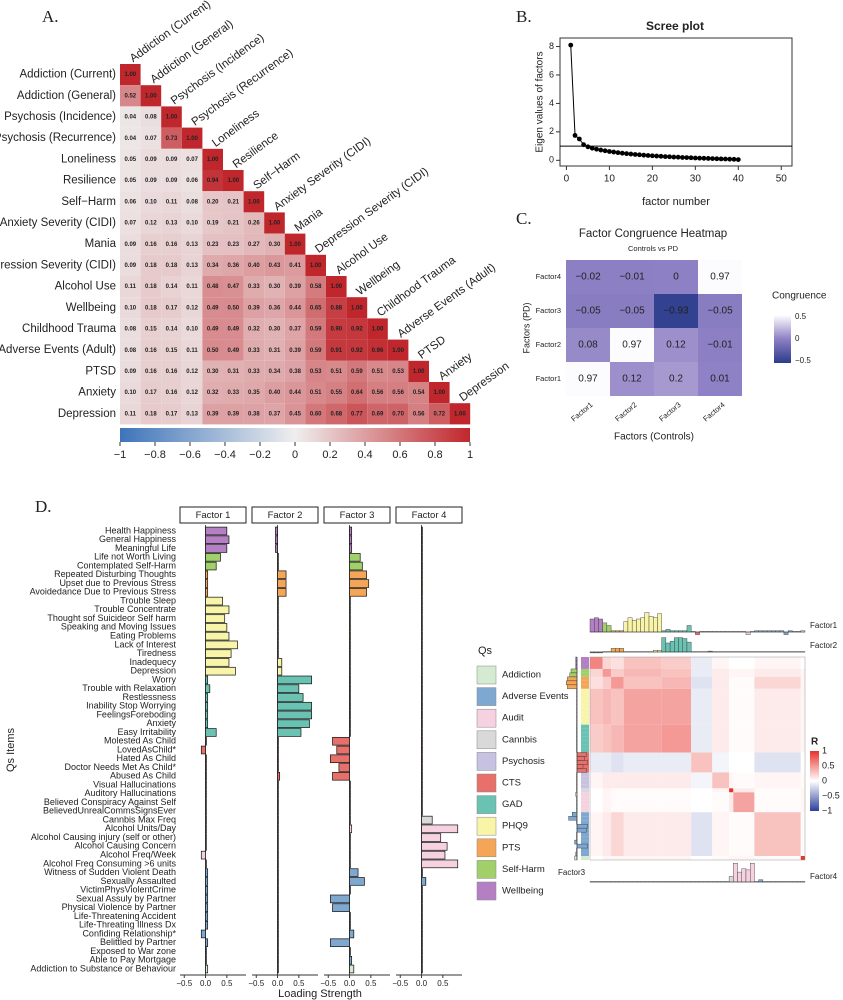  I want to click on y-axis-title: Factors (PD), so click(526, 327).